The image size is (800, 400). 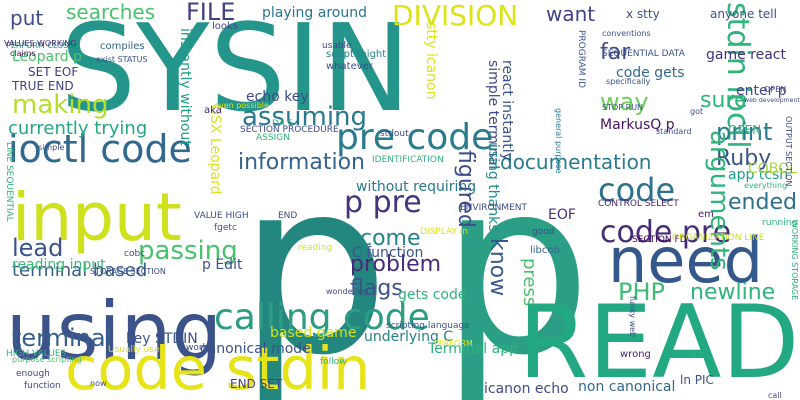 What do you see at coordinates (493, 208) in the screenshot?
I see `word-environment-97: ENVIRONMENT` at bounding box center [493, 208].